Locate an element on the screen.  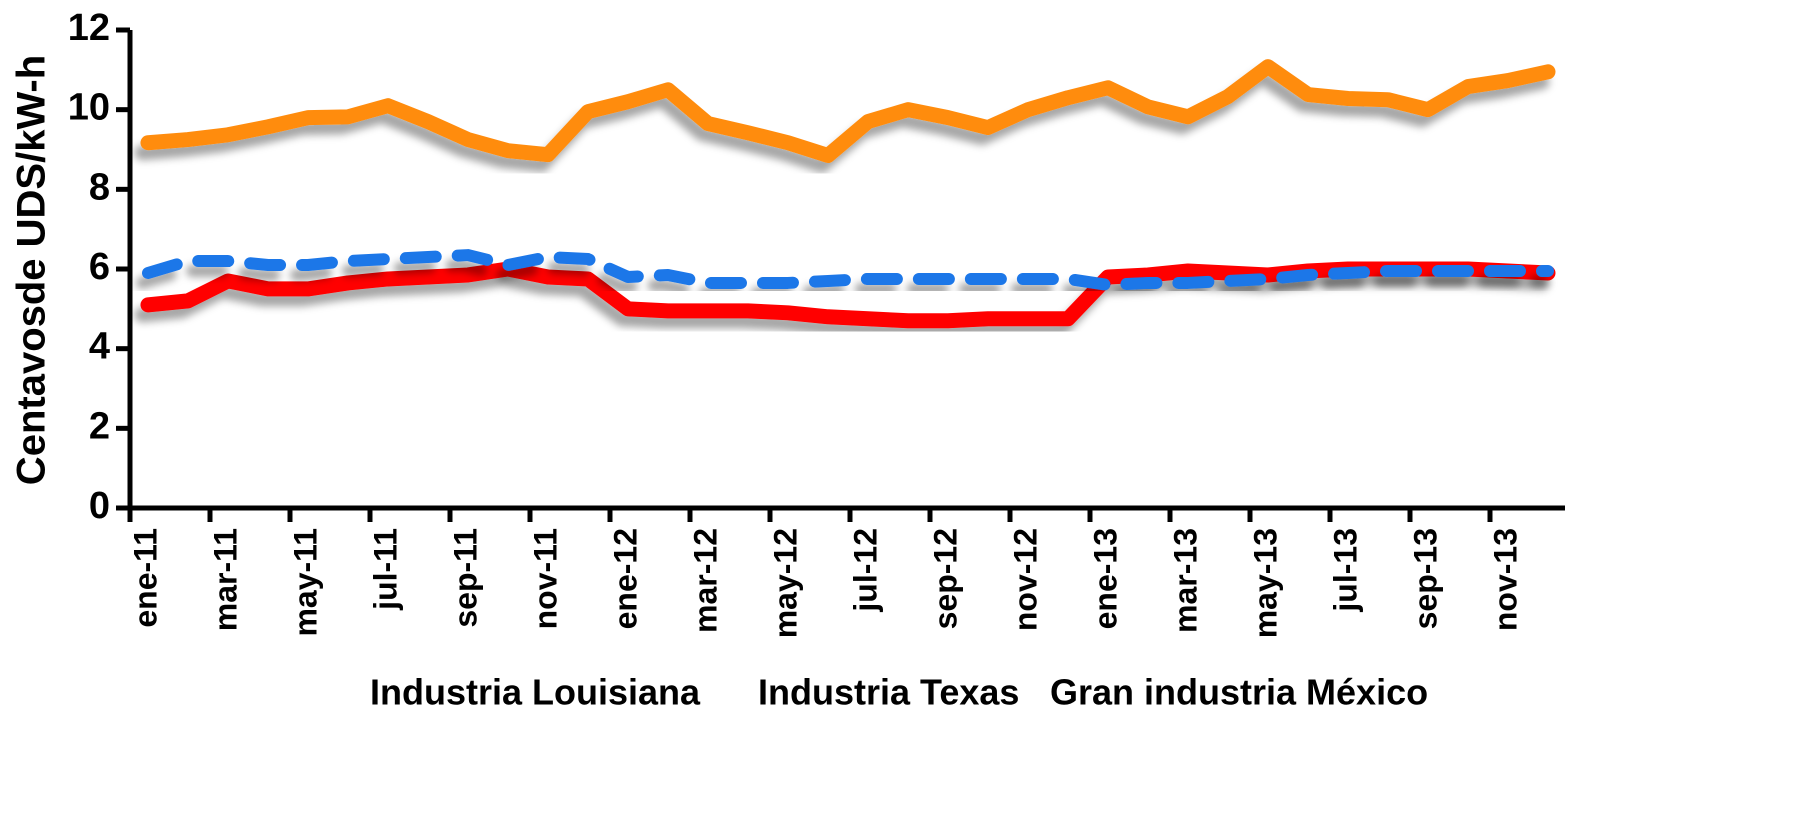
y-tick-label: 6 is located at coordinates (99, 267).